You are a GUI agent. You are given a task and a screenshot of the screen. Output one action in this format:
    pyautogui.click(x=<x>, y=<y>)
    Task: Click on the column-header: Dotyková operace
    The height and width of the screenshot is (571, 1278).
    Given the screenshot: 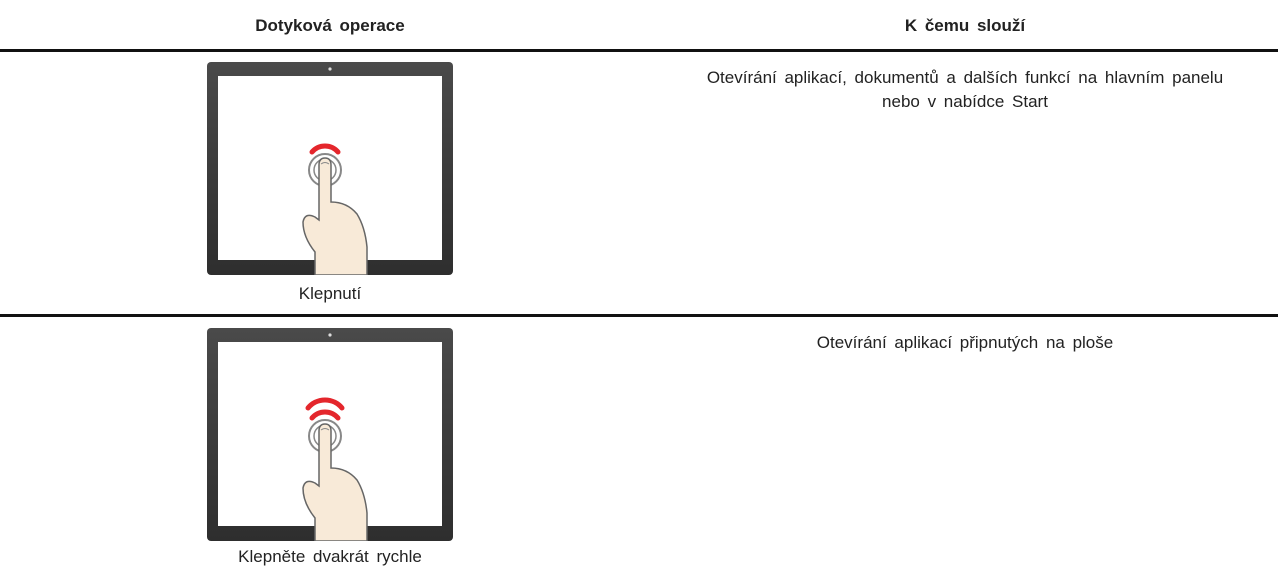 What is the action you would take?
    pyautogui.click(x=330, y=25)
    